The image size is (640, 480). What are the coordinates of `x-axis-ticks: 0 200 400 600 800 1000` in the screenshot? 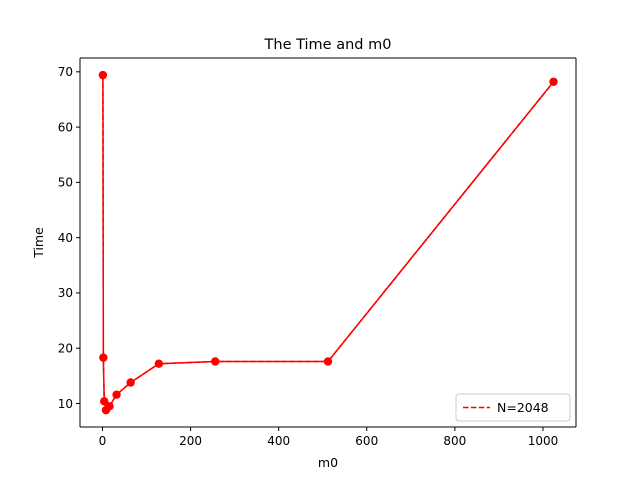 It's located at (329, 437).